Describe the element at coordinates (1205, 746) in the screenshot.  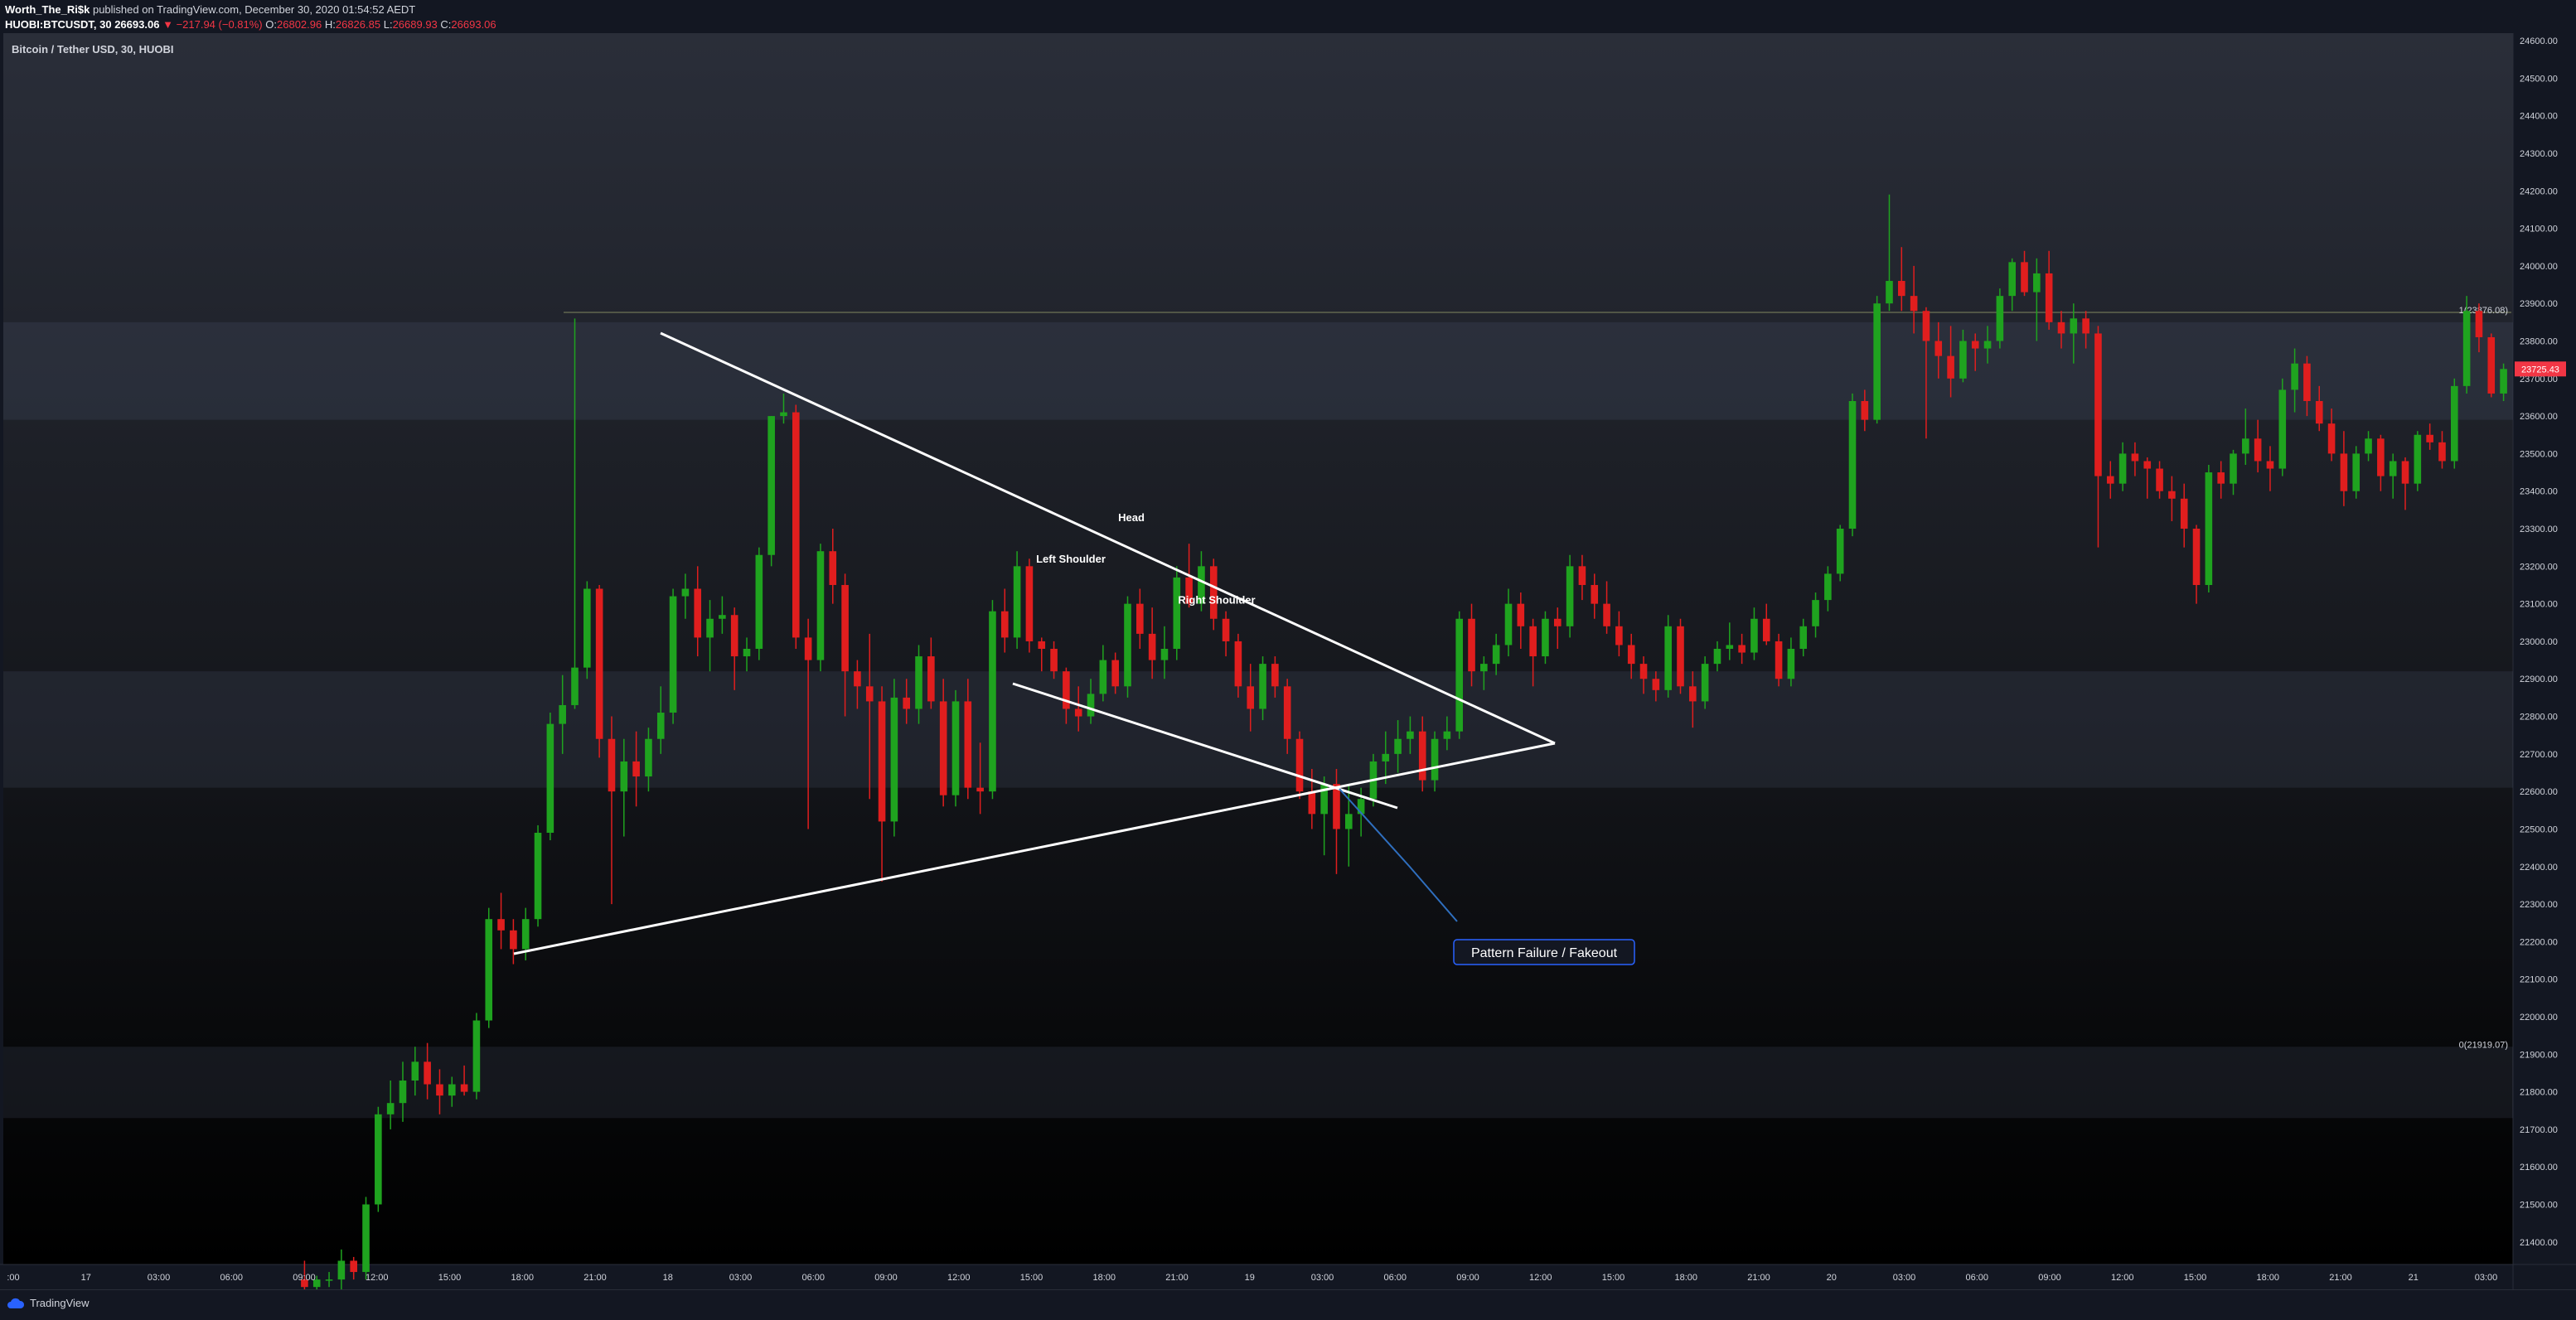
I see `neckline` at that location.